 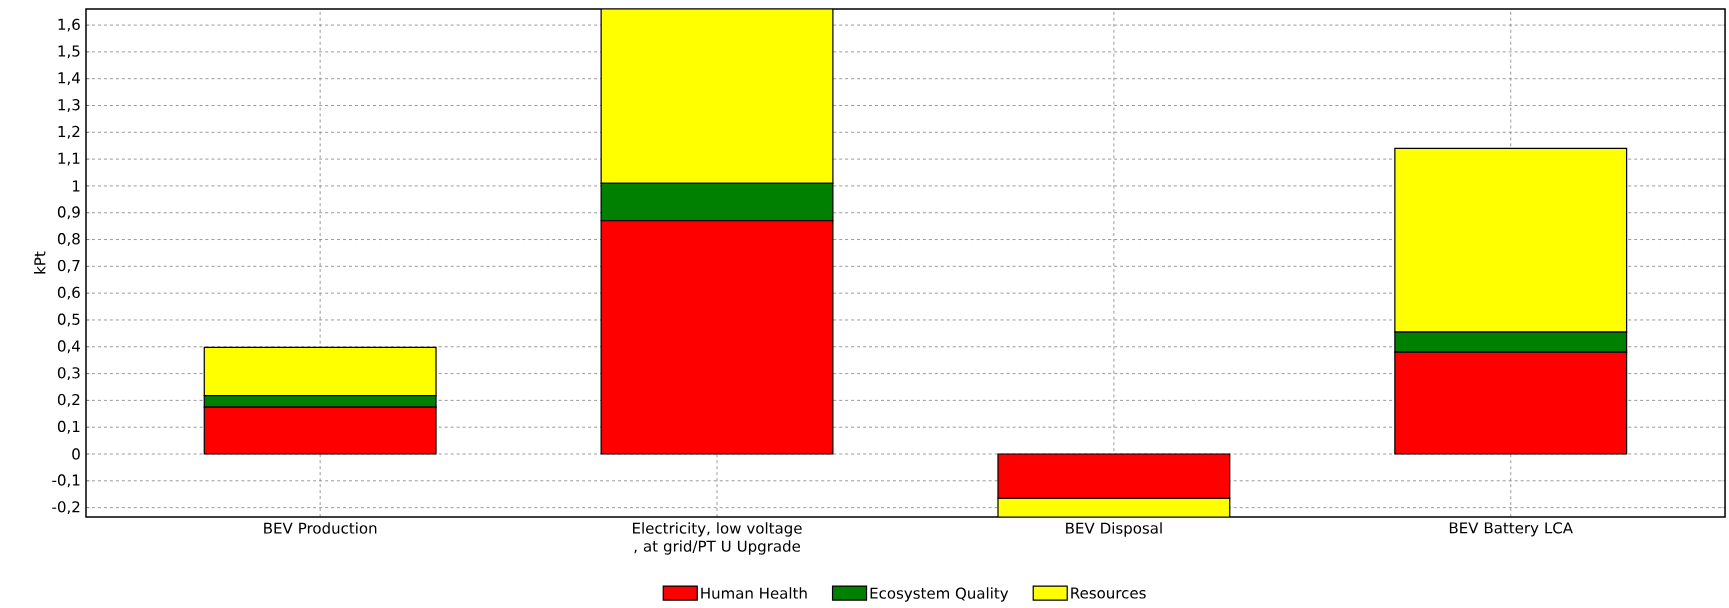 I want to click on y-tick-label: 1,6, so click(x=69, y=25).